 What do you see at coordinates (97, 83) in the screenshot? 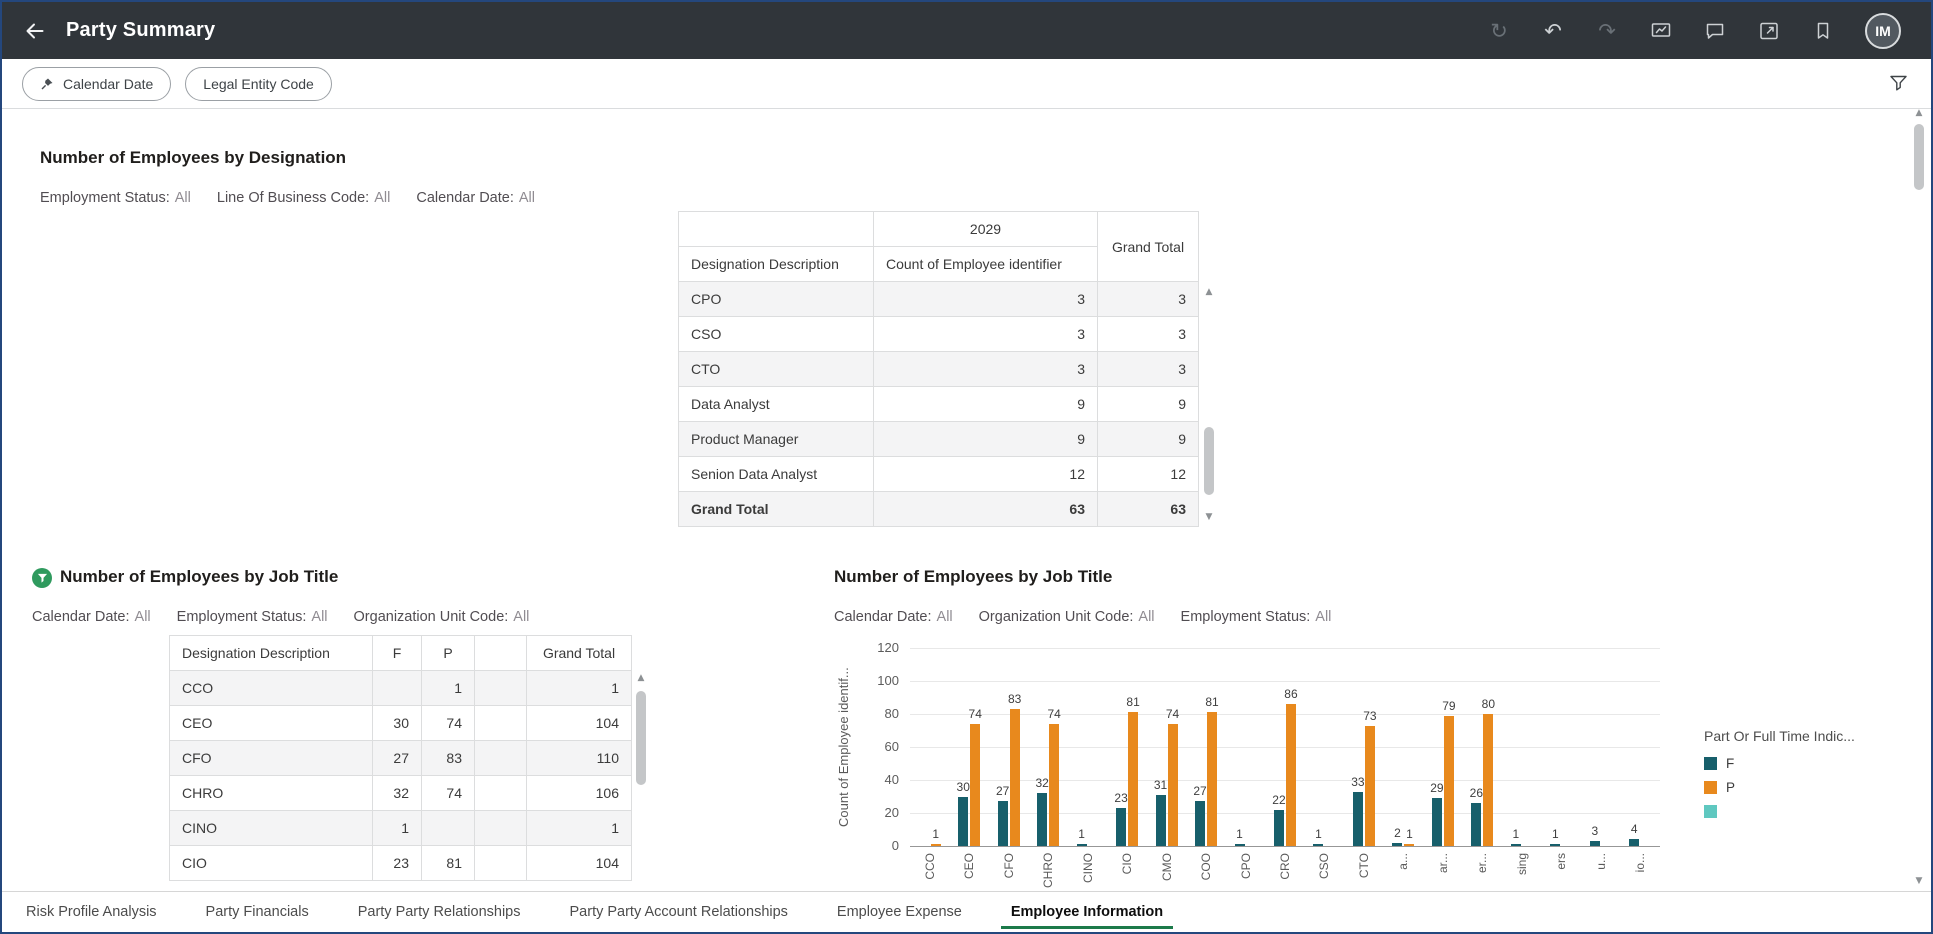
I see `filter-pill-calendar-date: Calendar Date` at bounding box center [97, 83].